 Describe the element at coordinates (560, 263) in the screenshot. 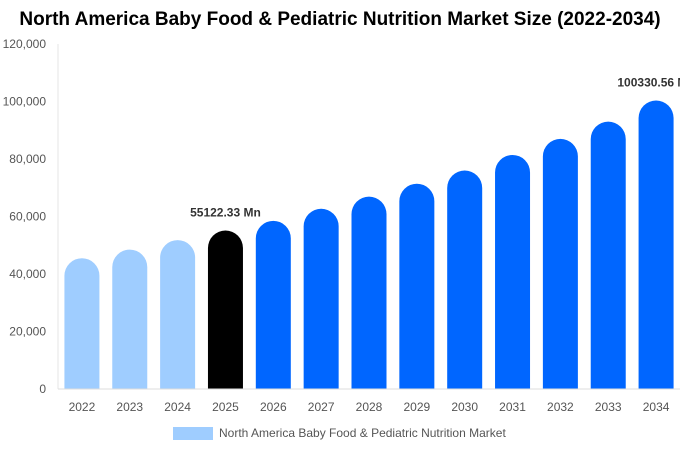

I see `bar-2032` at that location.